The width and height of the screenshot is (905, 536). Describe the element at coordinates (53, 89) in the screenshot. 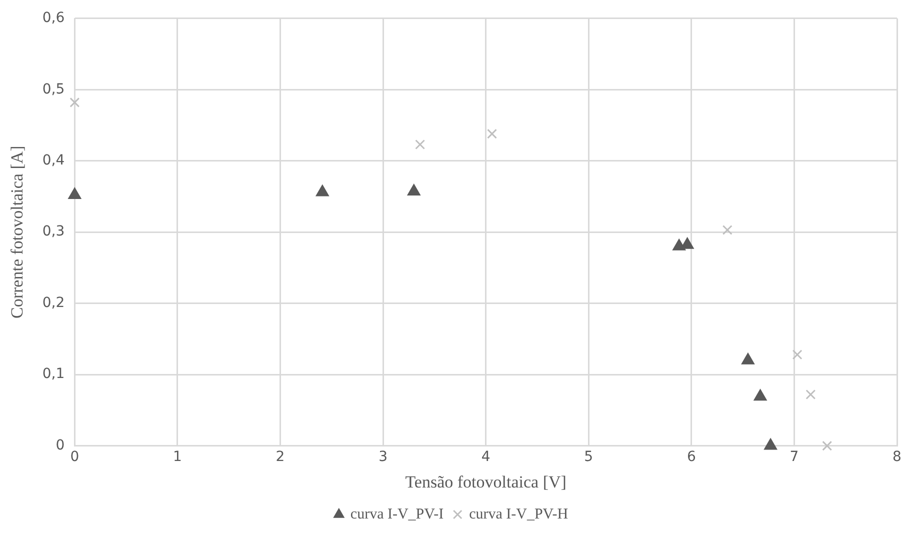

I see `y-tick-label: 0,5` at that location.